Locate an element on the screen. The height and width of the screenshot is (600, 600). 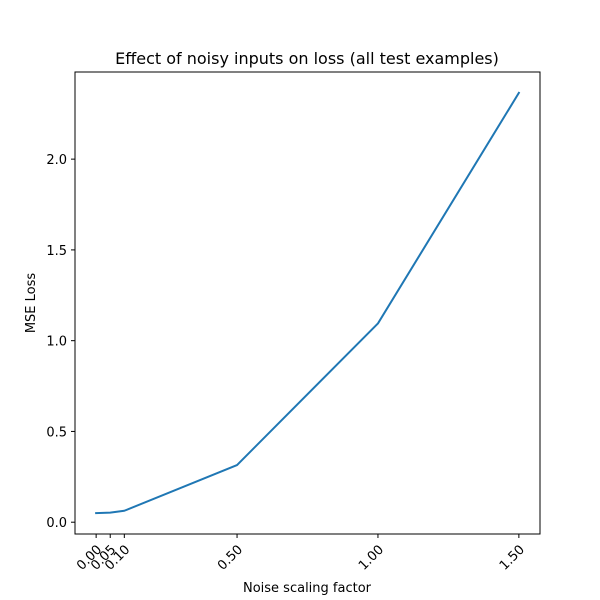
x-axis-label: Noise scaling factor is located at coordinates (307, 588).